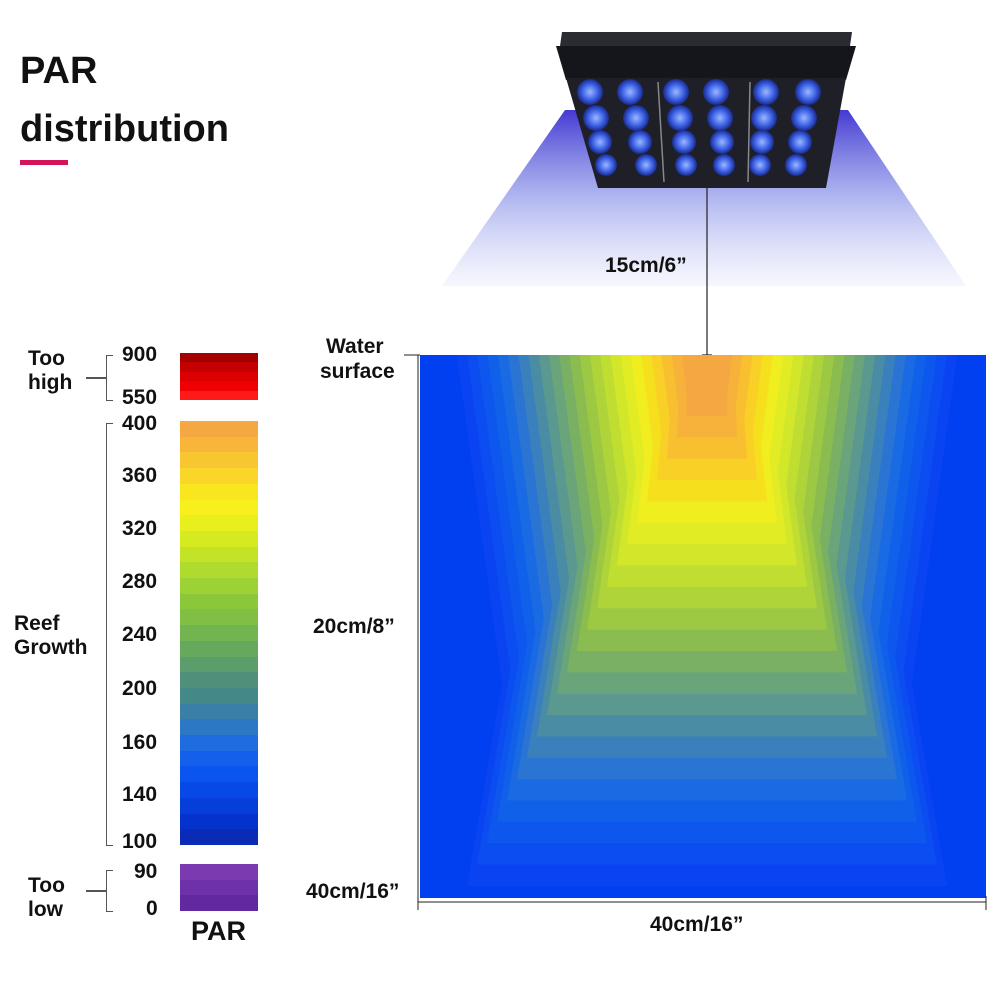  Describe the element at coordinates (354, 626) in the screenshot. I see `mid-depth-label: 20cm/8”` at that location.